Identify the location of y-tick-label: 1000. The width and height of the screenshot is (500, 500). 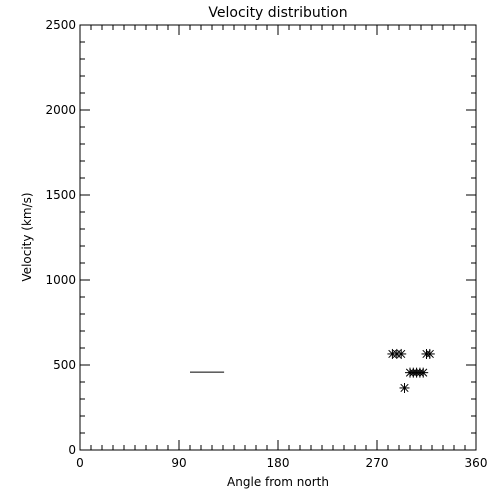
(60, 280).